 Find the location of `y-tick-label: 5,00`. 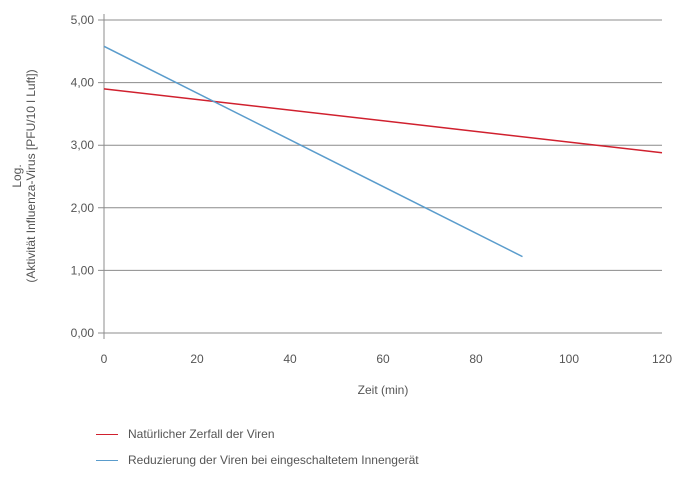

y-tick-label: 5,00 is located at coordinates (83, 20).